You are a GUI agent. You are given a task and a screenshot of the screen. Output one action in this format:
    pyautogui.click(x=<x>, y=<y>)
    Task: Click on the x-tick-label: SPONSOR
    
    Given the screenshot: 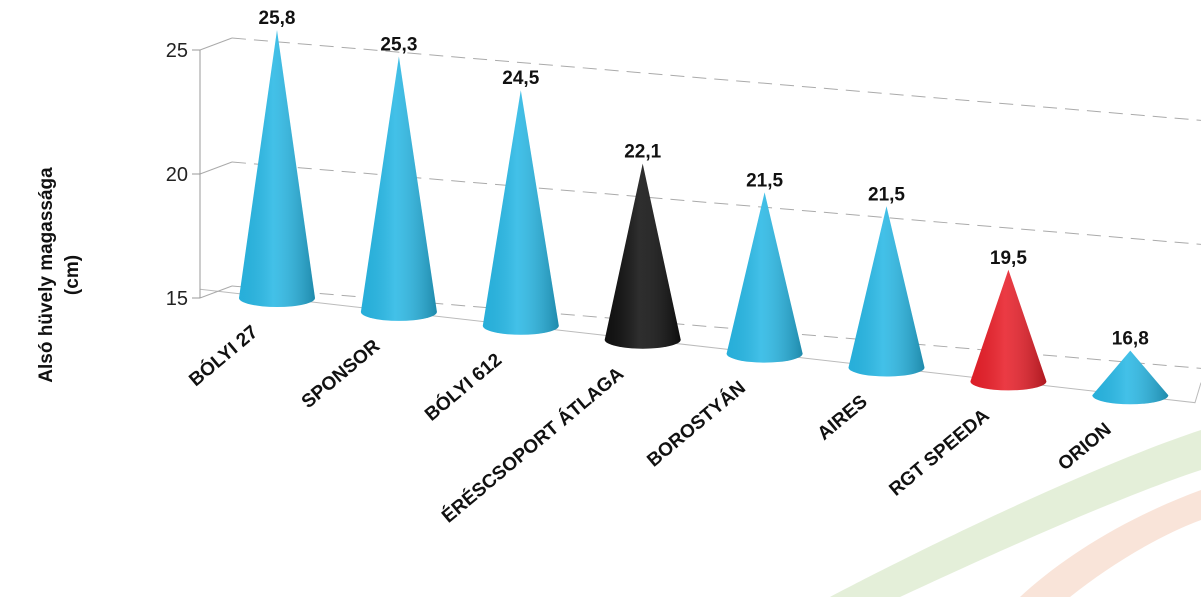 What is the action you would take?
    pyautogui.click(x=341, y=373)
    